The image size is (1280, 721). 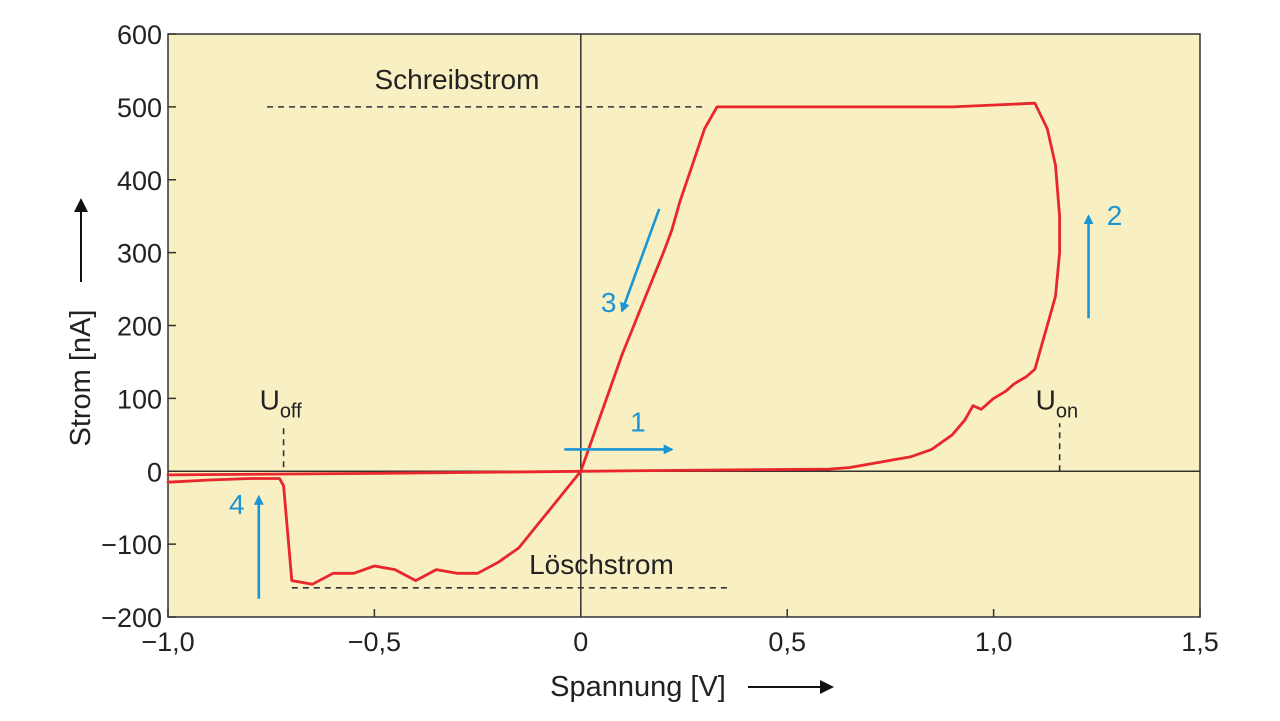 I want to click on direction-number: 4, so click(x=237, y=504).